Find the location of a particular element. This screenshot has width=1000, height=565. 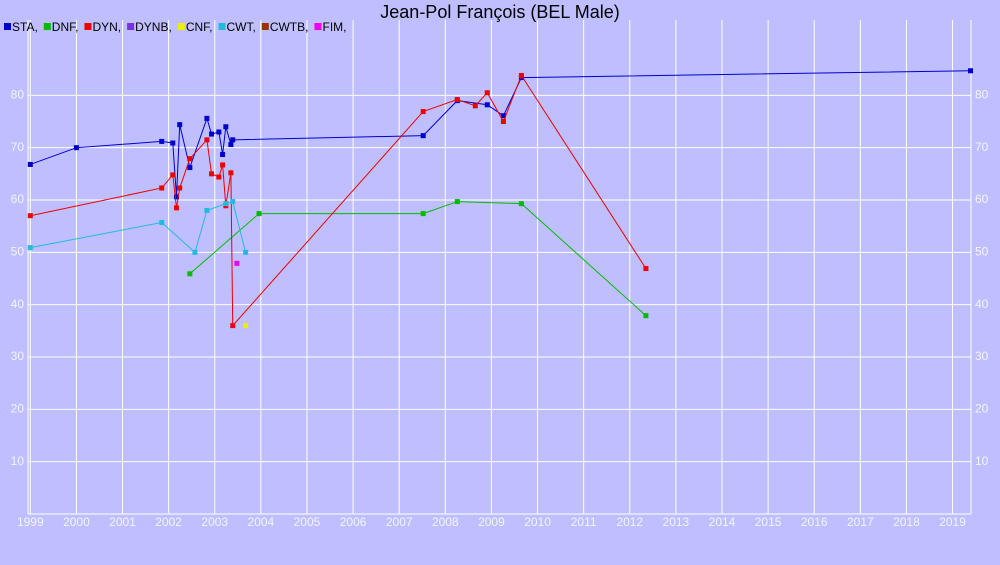

x-tick-label: 2003 is located at coordinates (214, 522).